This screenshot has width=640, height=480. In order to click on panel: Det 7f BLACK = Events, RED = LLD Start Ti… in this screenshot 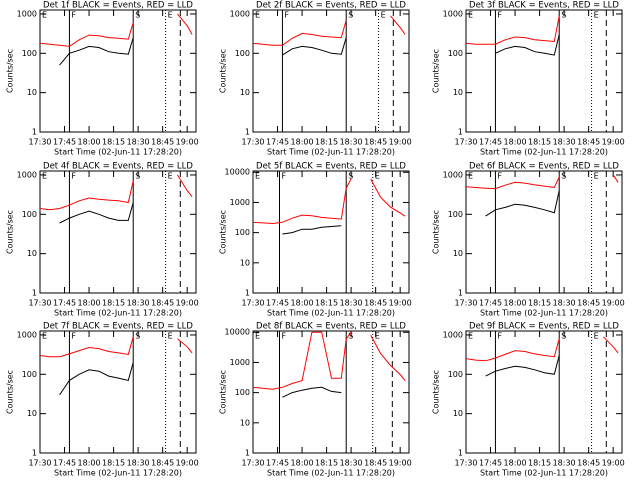, I will do `click(102, 400)`.